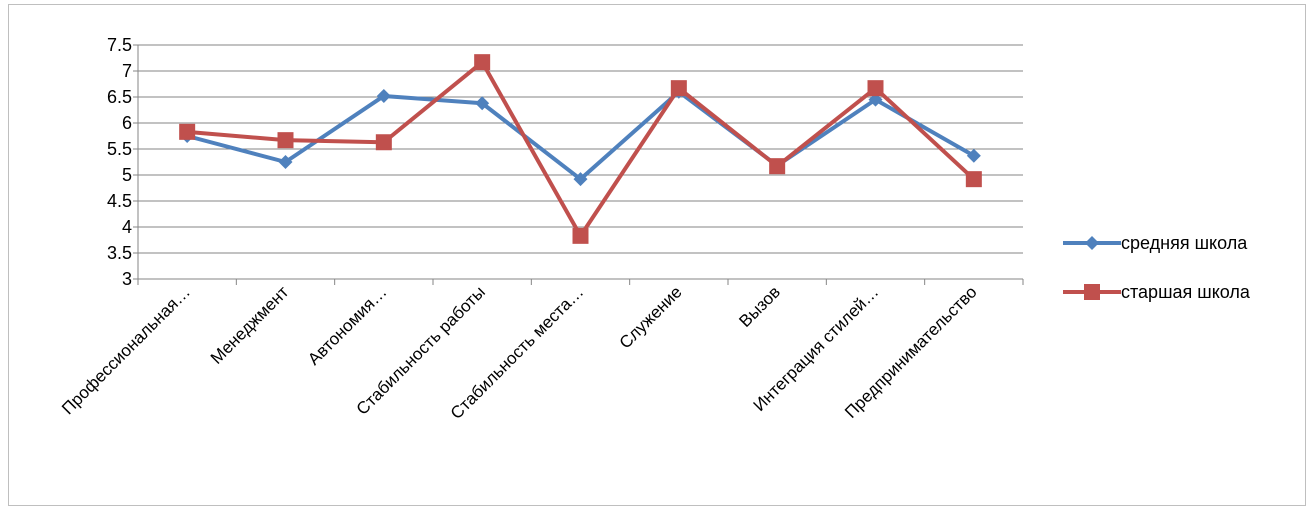  What do you see at coordinates (119, 149) in the screenshot?
I see `y-tick-label: 5.5` at bounding box center [119, 149].